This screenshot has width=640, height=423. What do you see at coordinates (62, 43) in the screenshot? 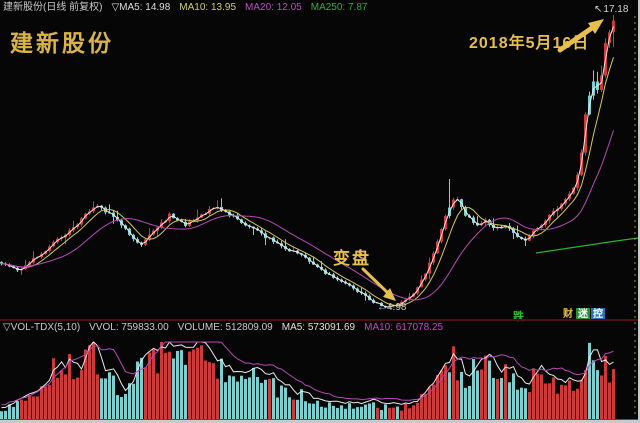
I see `page-title: 建新股份` at bounding box center [62, 43].